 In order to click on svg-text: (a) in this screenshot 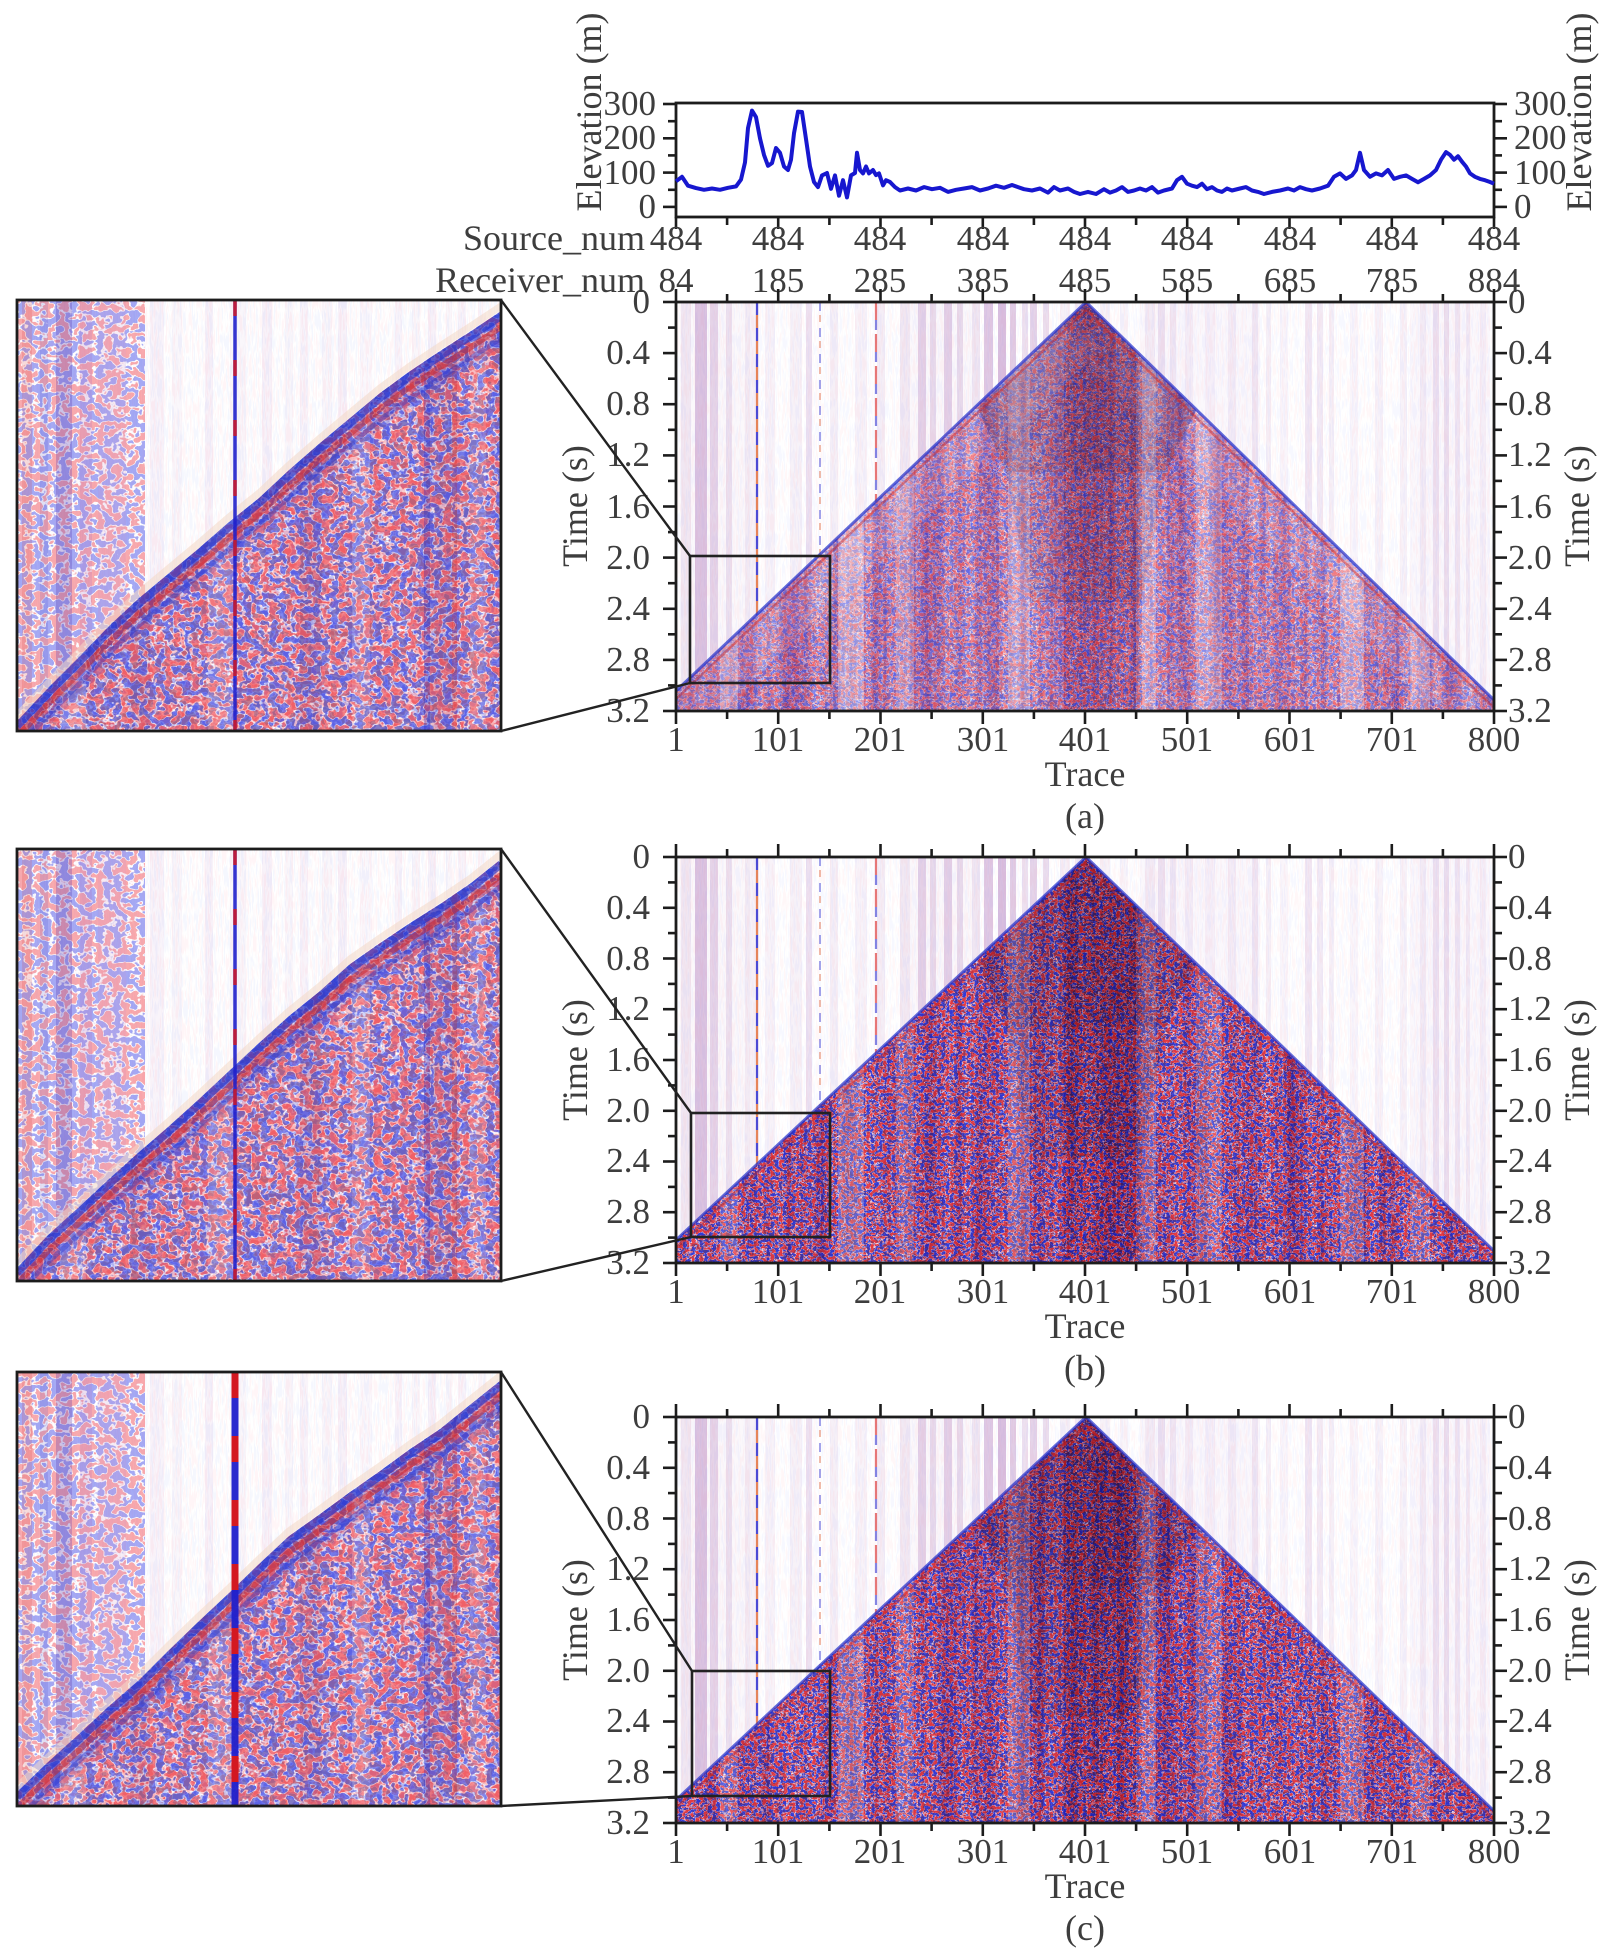, I will do `click(1085, 816)`.